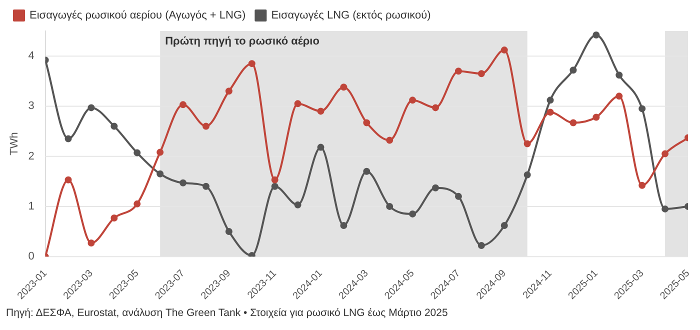 This screenshot has width=700, height=330. What do you see at coordinates (351, 16) in the screenshot?
I see `legend-label: Εισαγωγές LNG (εκτός ρωσικού)` at bounding box center [351, 16].